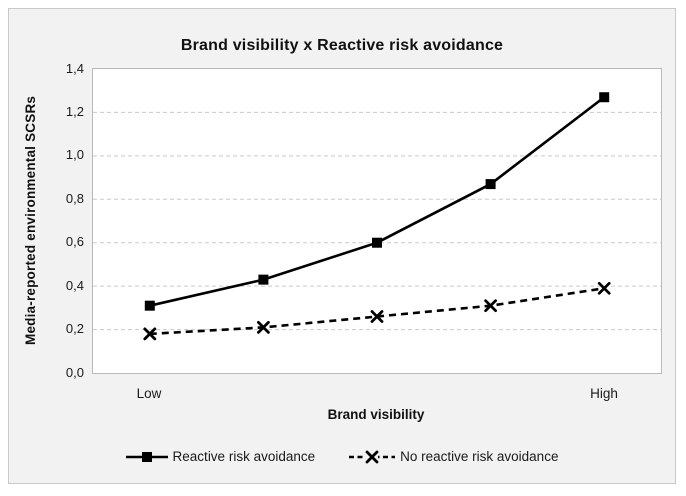  What do you see at coordinates (74, 329) in the screenshot?
I see `y-tick-label: 0,2` at bounding box center [74, 329].